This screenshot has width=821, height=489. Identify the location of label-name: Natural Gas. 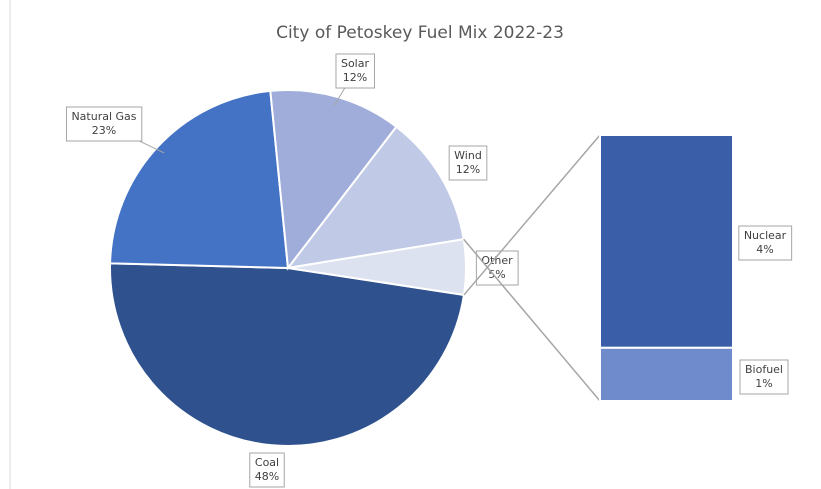
(103, 116).